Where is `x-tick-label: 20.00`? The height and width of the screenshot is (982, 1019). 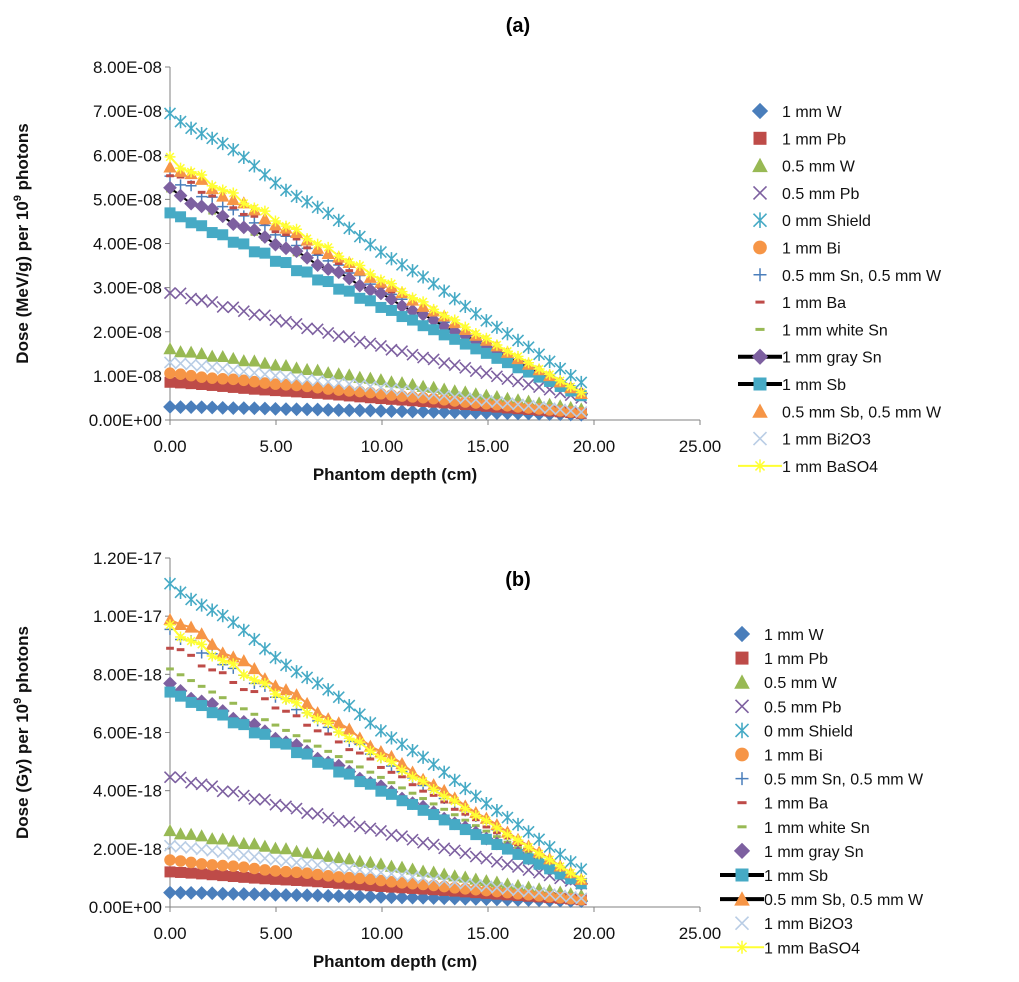
x-tick-label: 20.00 is located at coordinates (594, 933).